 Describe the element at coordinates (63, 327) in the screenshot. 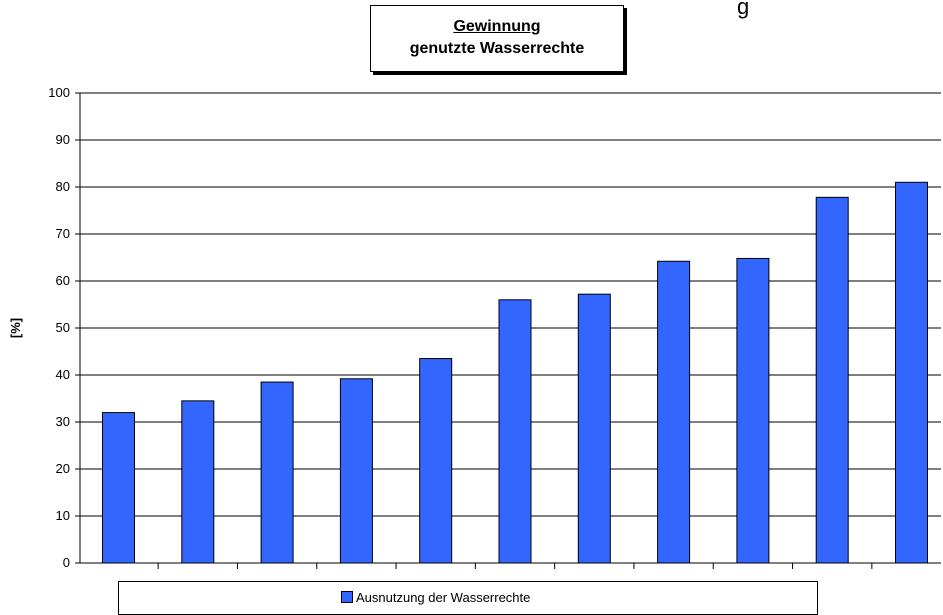

I see `y-tick-label: 50` at that location.